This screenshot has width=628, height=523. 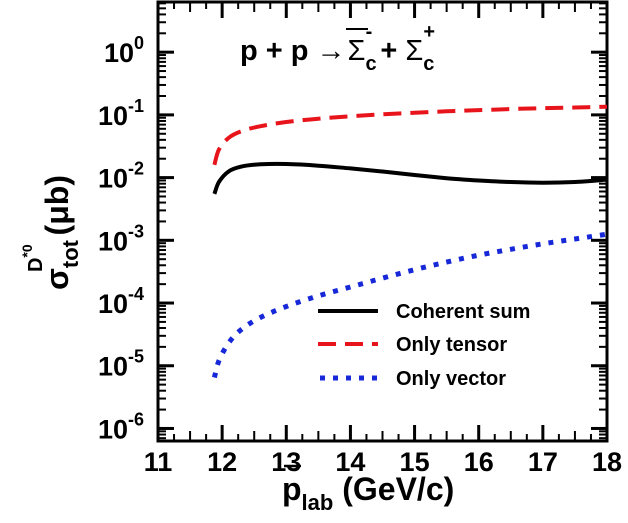 What do you see at coordinates (368, 493) in the screenshot?
I see `x-axis-label: plab (GeV/c)` at bounding box center [368, 493].